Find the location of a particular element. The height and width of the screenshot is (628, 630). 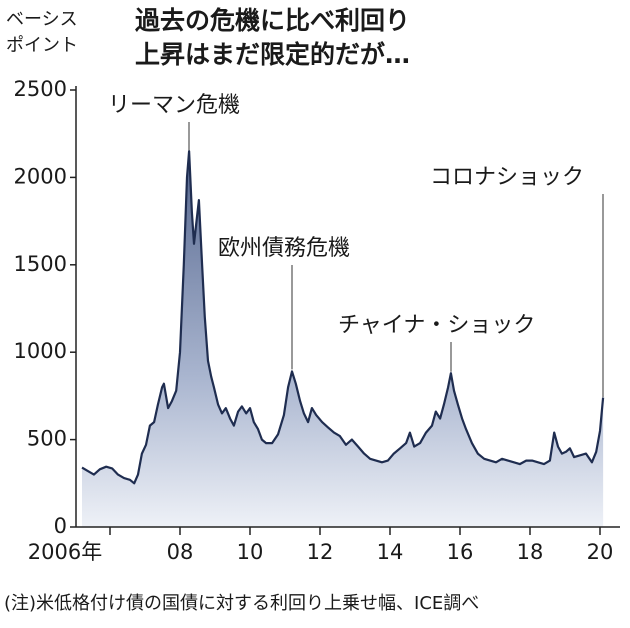

y-tick-label: 2000 is located at coordinates (40, 176).